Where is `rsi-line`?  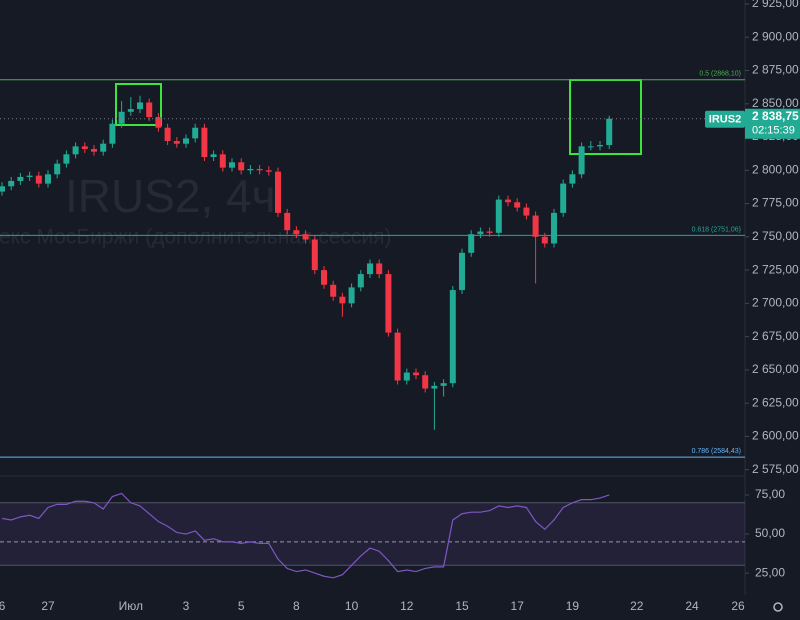 rsi-line is located at coordinates (305, 535).